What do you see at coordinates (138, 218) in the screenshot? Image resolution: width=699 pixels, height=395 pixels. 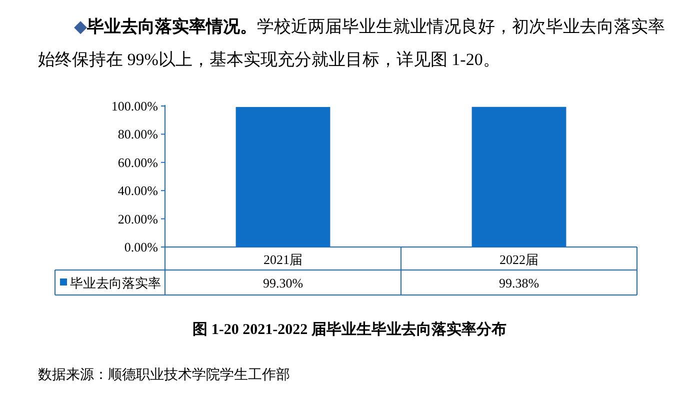 I see `y-tick-label: 20.00%` at bounding box center [138, 218].